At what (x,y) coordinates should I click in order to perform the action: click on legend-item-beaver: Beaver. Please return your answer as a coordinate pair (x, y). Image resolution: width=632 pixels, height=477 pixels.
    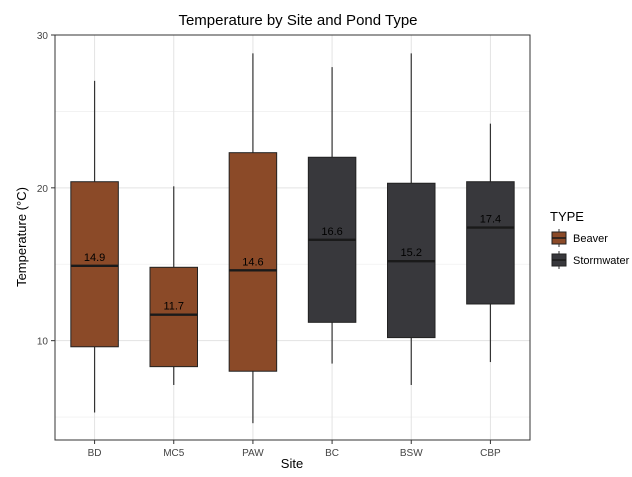
    Looking at the image, I should click on (579, 238).